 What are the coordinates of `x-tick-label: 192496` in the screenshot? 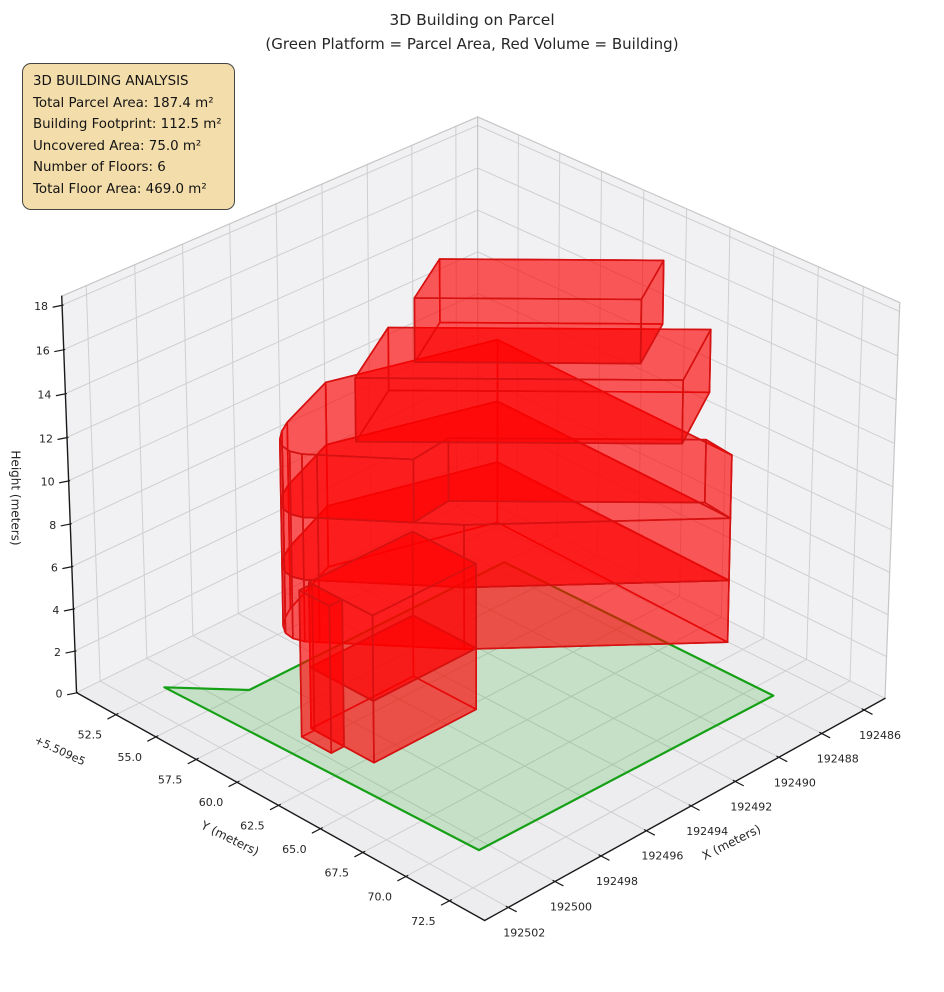 It's located at (662, 856).